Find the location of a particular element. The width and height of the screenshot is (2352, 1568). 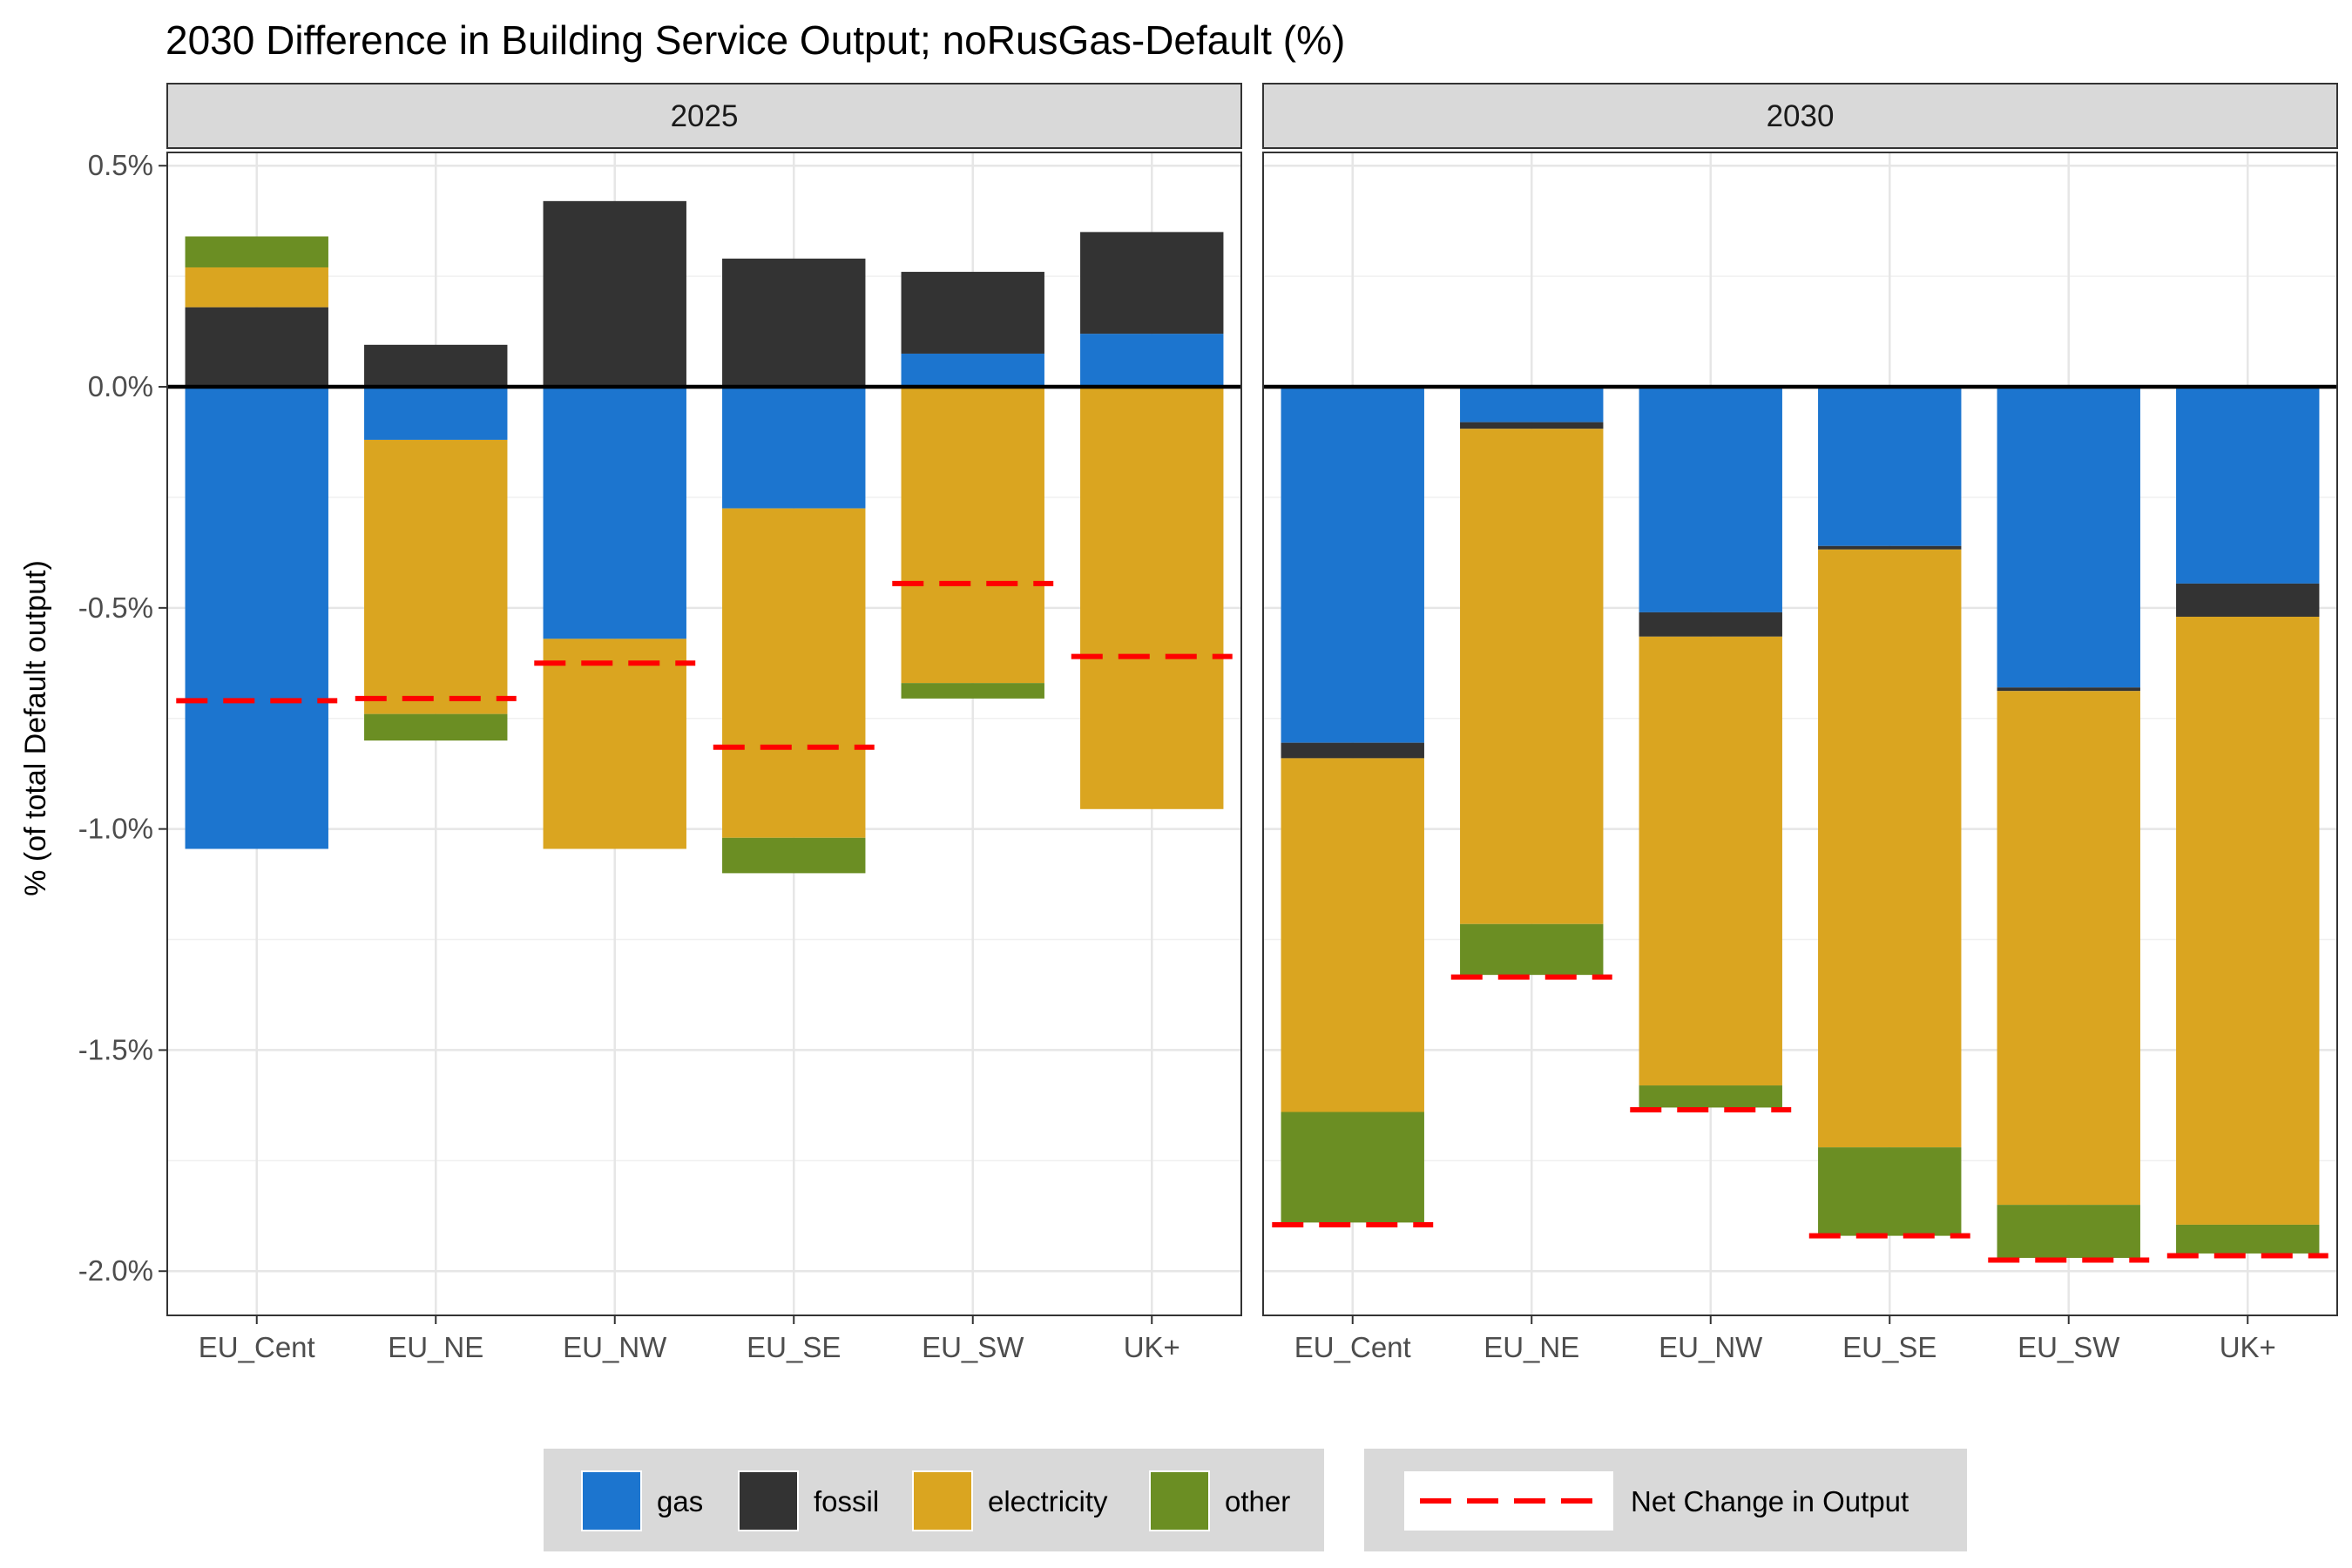

legend-item-gas: gas is located at coordinates (642, 1500).